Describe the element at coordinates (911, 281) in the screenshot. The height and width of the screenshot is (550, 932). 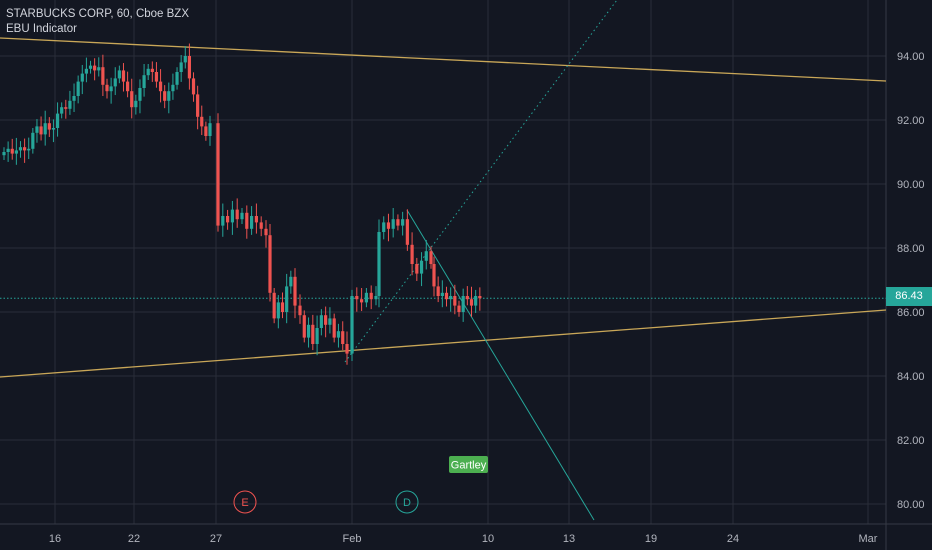
I see `price-axis: 80.00 82.00 84.00 86.00 88.00 90.00 92.00 94.00` at that location.